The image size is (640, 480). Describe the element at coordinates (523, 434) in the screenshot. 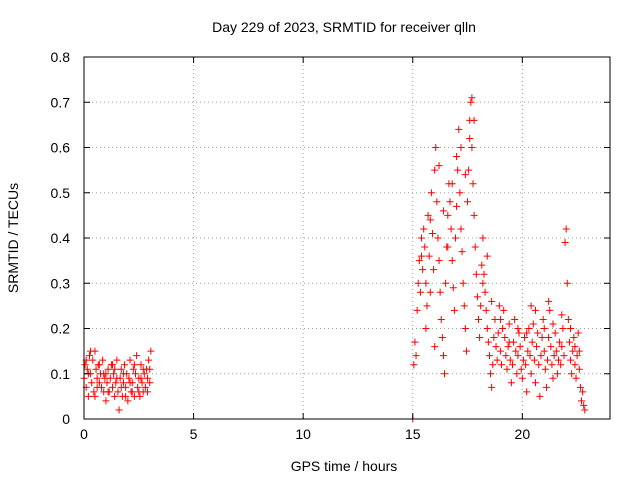

I see `x-tick-label: 20` at that location.